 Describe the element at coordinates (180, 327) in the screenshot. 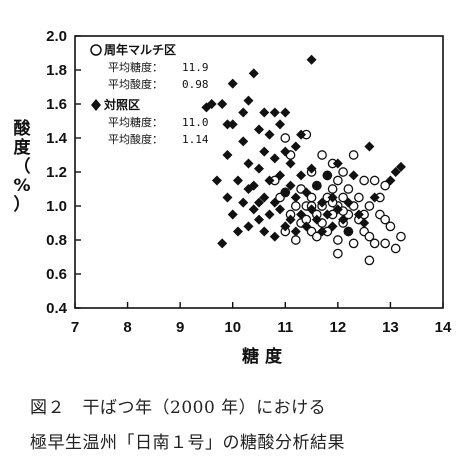

I see `x-tick-label: 9` at that location.